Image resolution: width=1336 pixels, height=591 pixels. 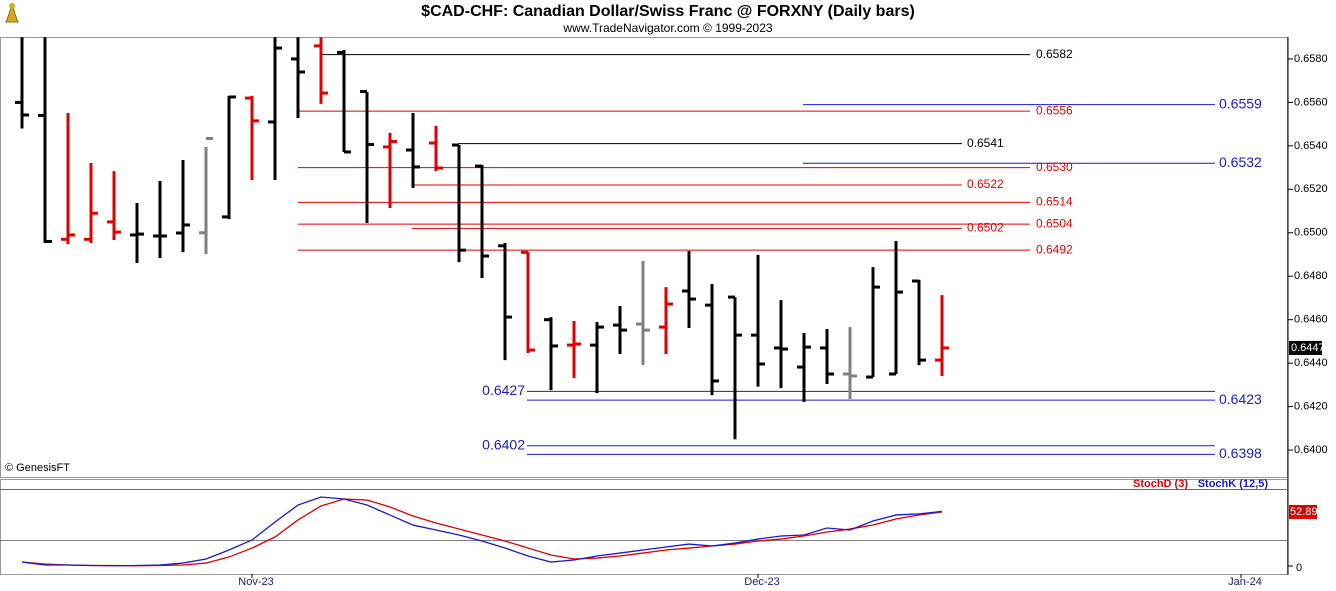 What do you see at coordinates (37, 468) in the screenshot?
I see `credit: © GenesisFT` at bounding box center [37, 468].